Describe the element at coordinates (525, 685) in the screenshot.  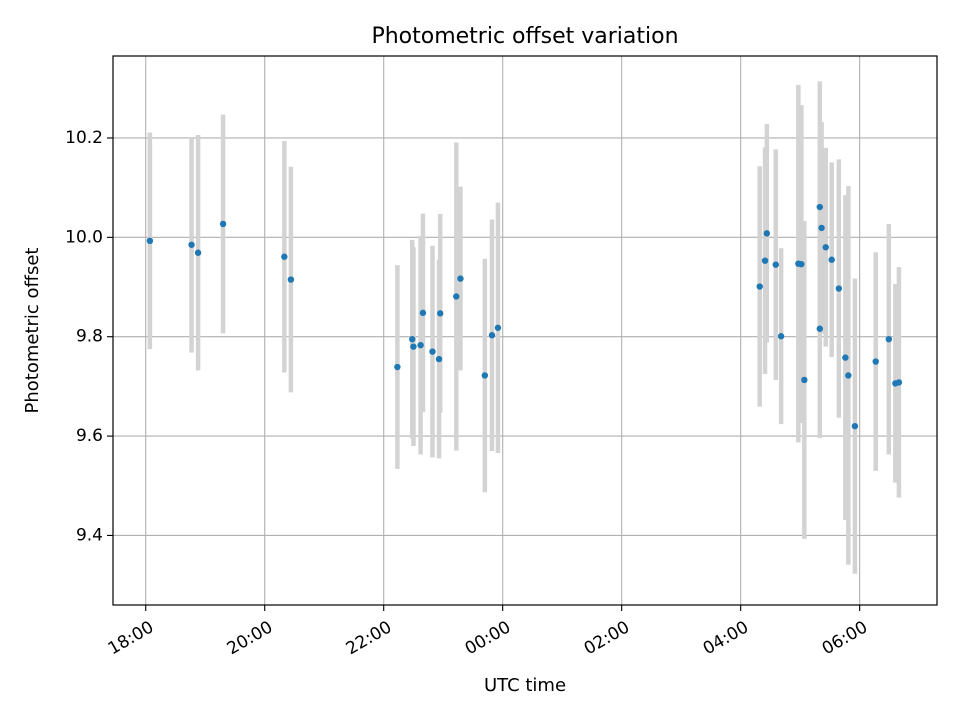
I see `x-axis-label: UTC time` at that location.